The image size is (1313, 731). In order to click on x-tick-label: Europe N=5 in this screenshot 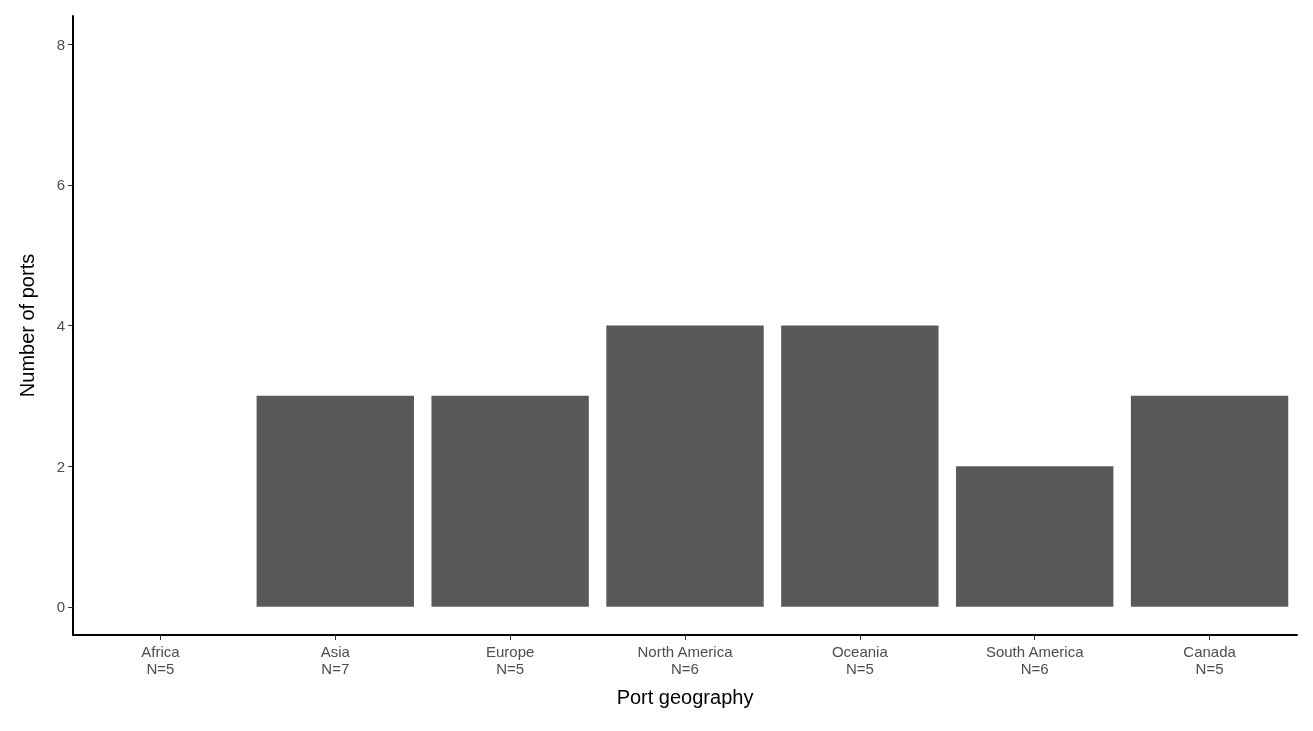, I will do `click(510, 660)`.